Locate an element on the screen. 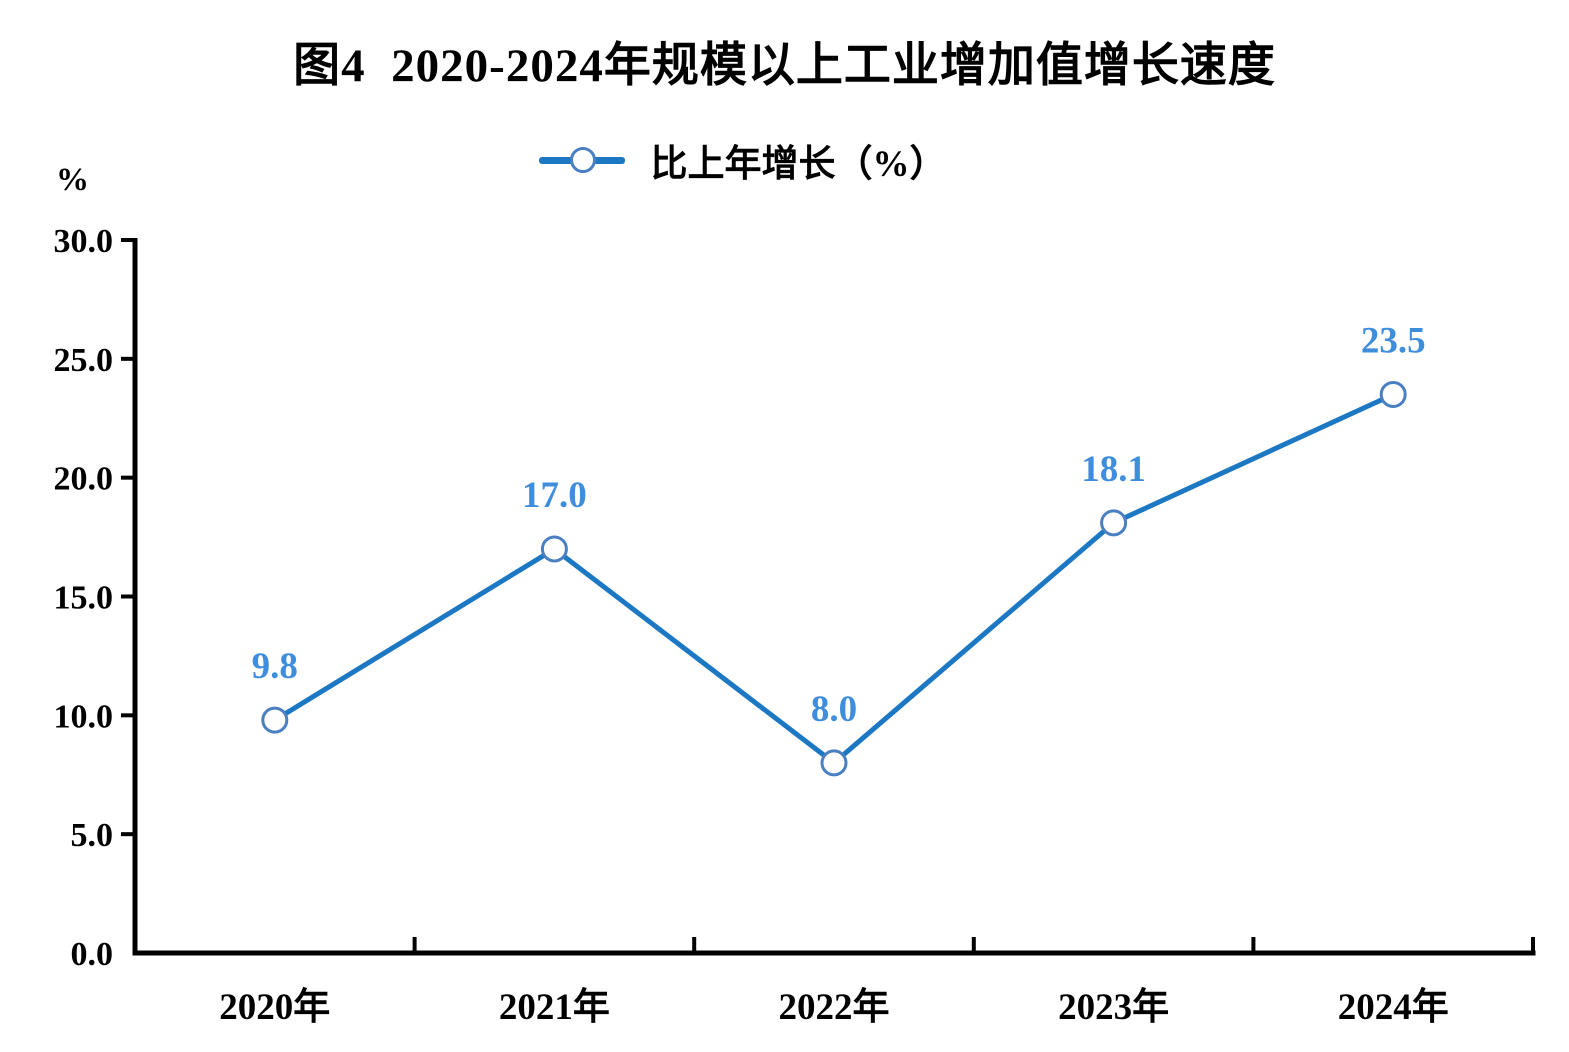 The image size is (1569, 1052). y-axis-tick-label: 15.0 is located at coordinates (84, 598).